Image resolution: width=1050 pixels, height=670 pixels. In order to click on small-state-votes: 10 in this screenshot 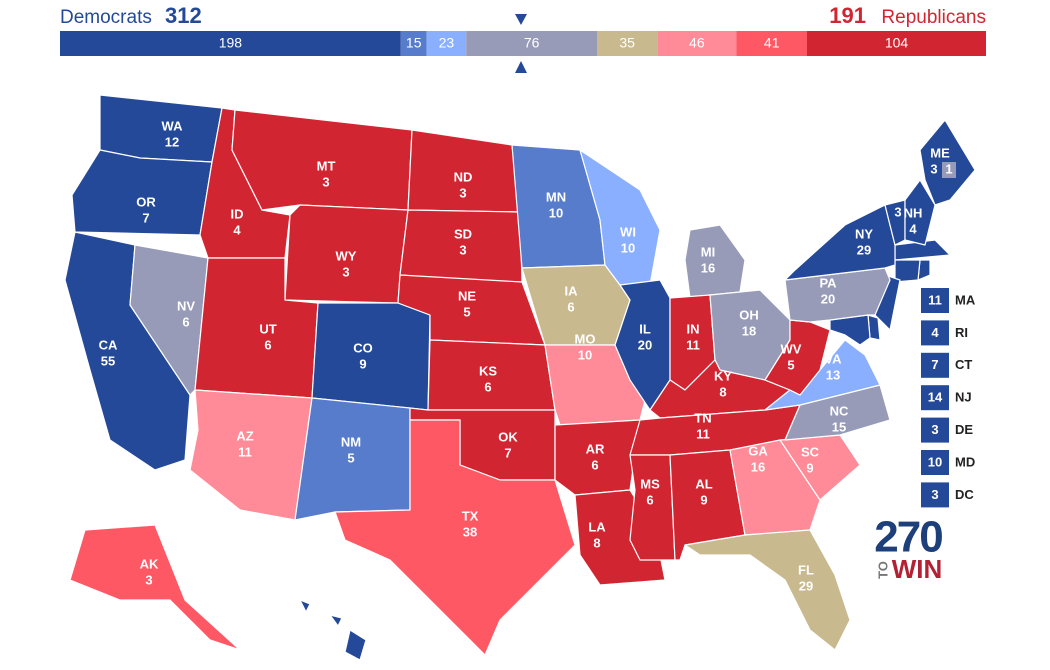, I will do `click(935, 461)`.